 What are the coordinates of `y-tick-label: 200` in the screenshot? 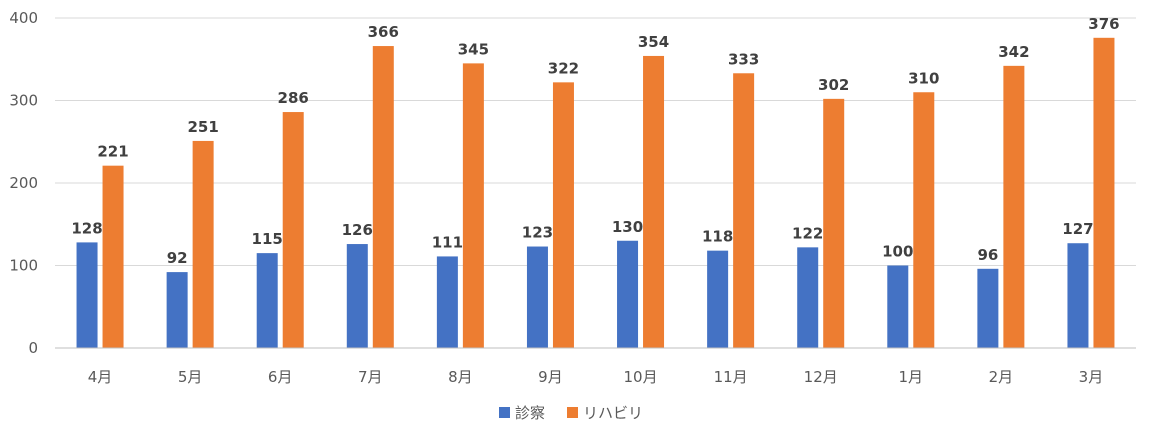 It's located at (23, 183).